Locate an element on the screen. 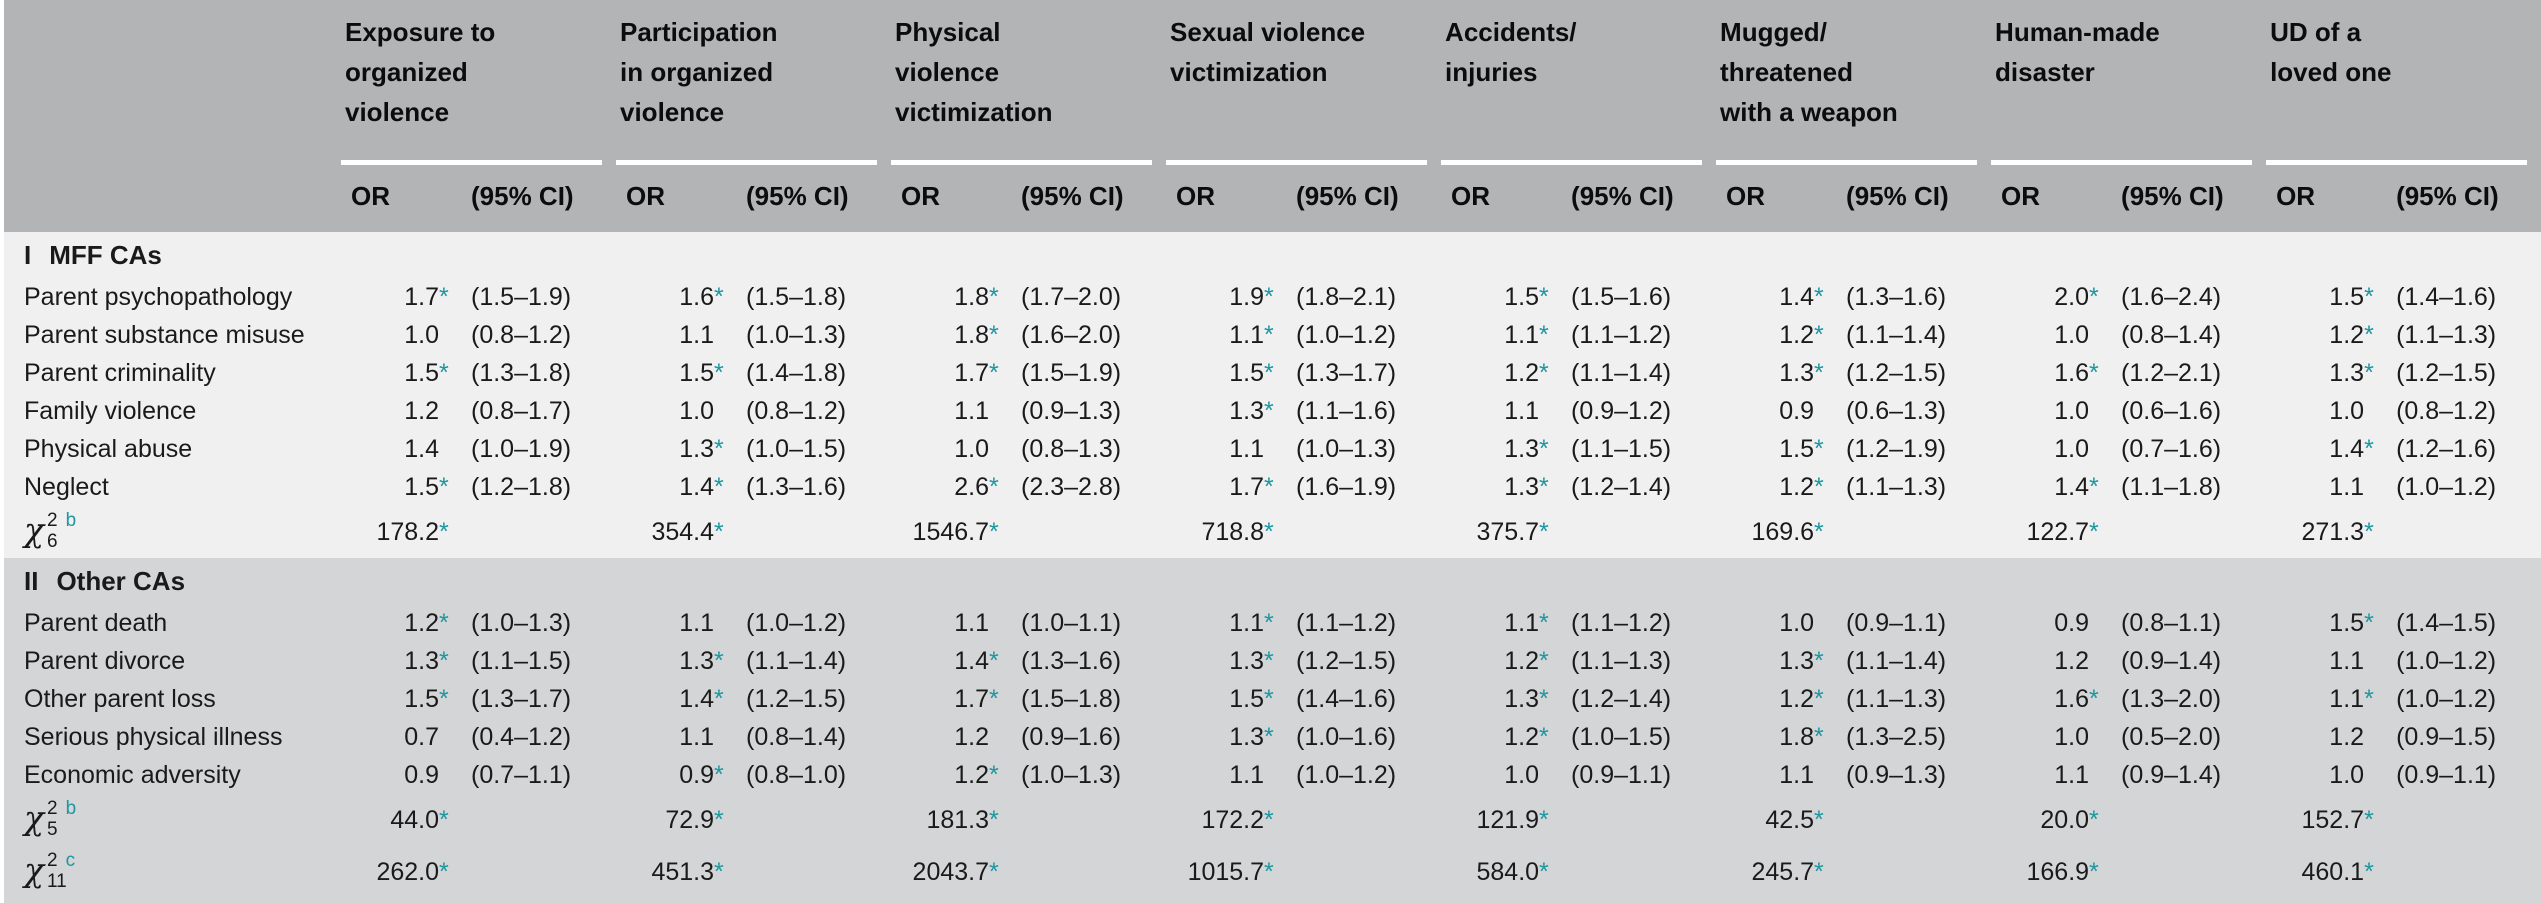 Image resolution: width=2541 pixels, height=903 pixels. or-value-cell: 178.2* is located at coordinates (400, 532).